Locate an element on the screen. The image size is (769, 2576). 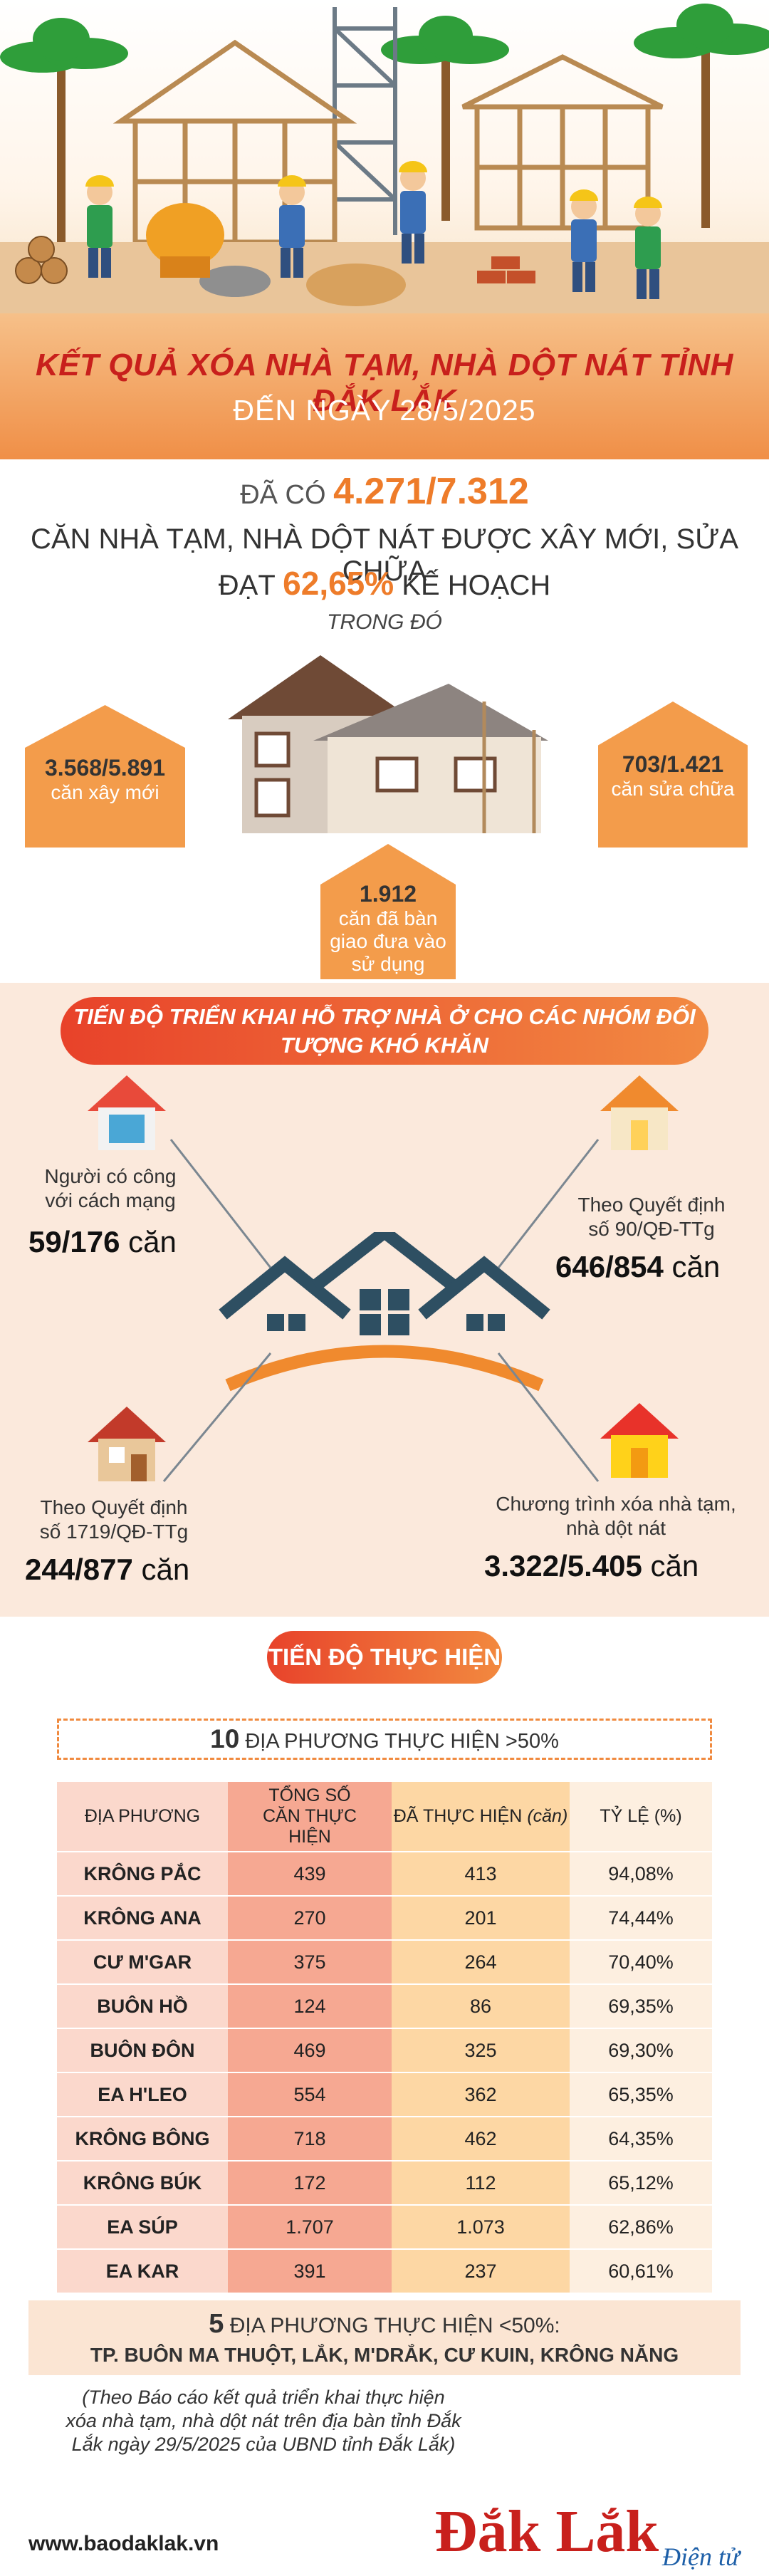
total-count: 124 is located at coordinates (310, 2006).